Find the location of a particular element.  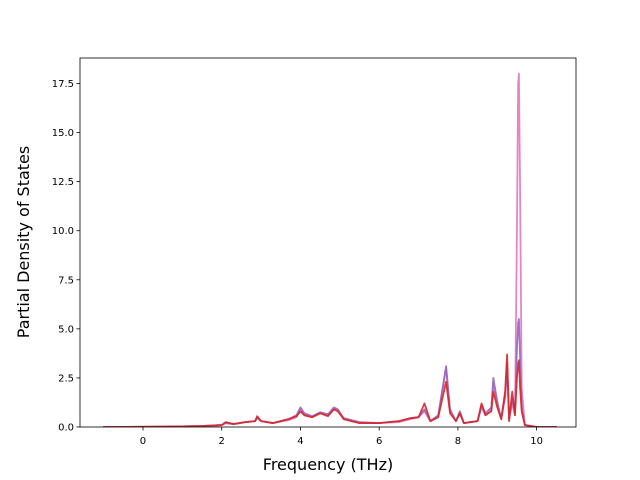

x-tick-label: 8 is located at coordinates (458, 441).